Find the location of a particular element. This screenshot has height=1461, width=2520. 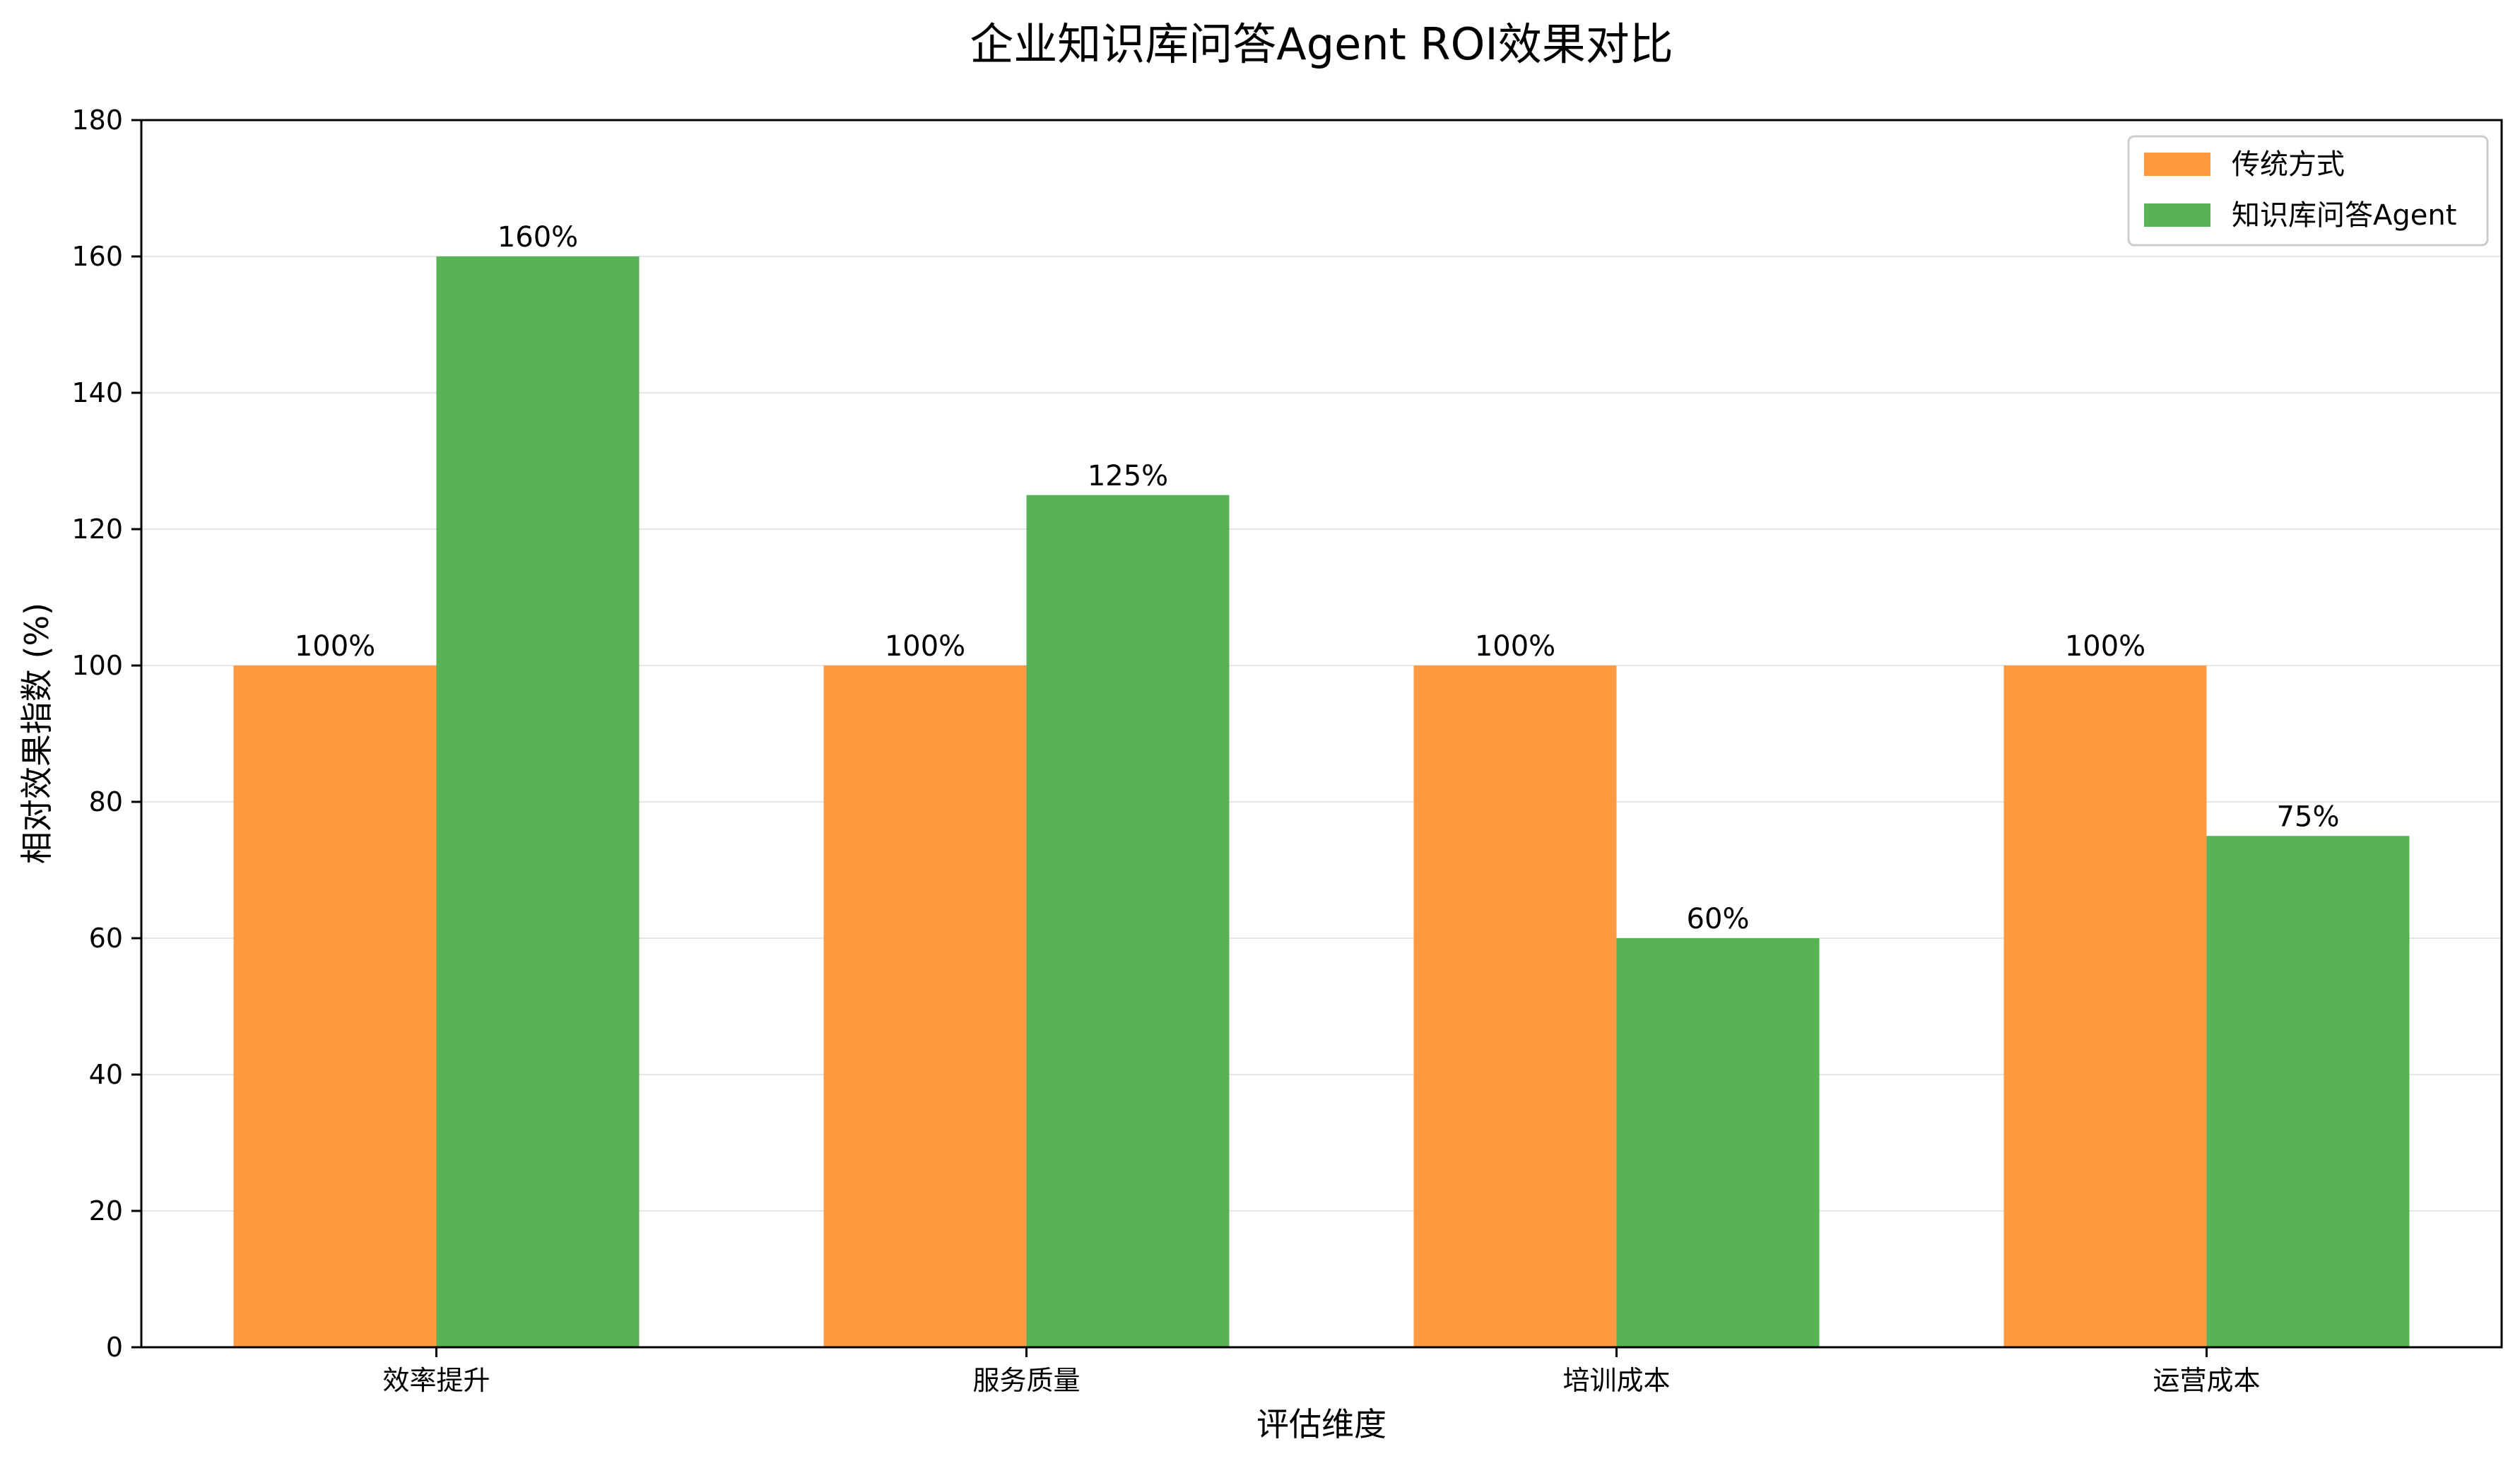

y-tick-label: 160 is located at coordinates (97, 256).